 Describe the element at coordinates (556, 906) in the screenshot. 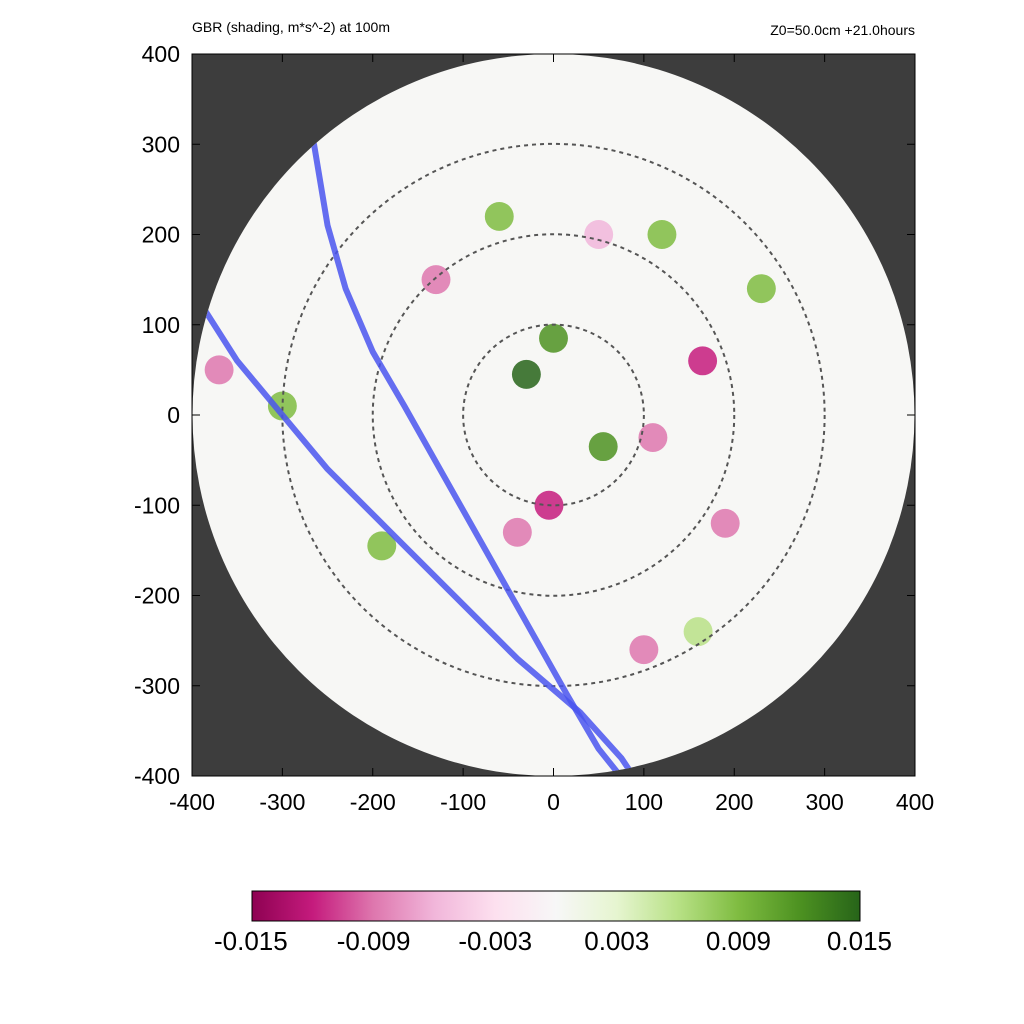

I see `colorbar-gradient` at that location.